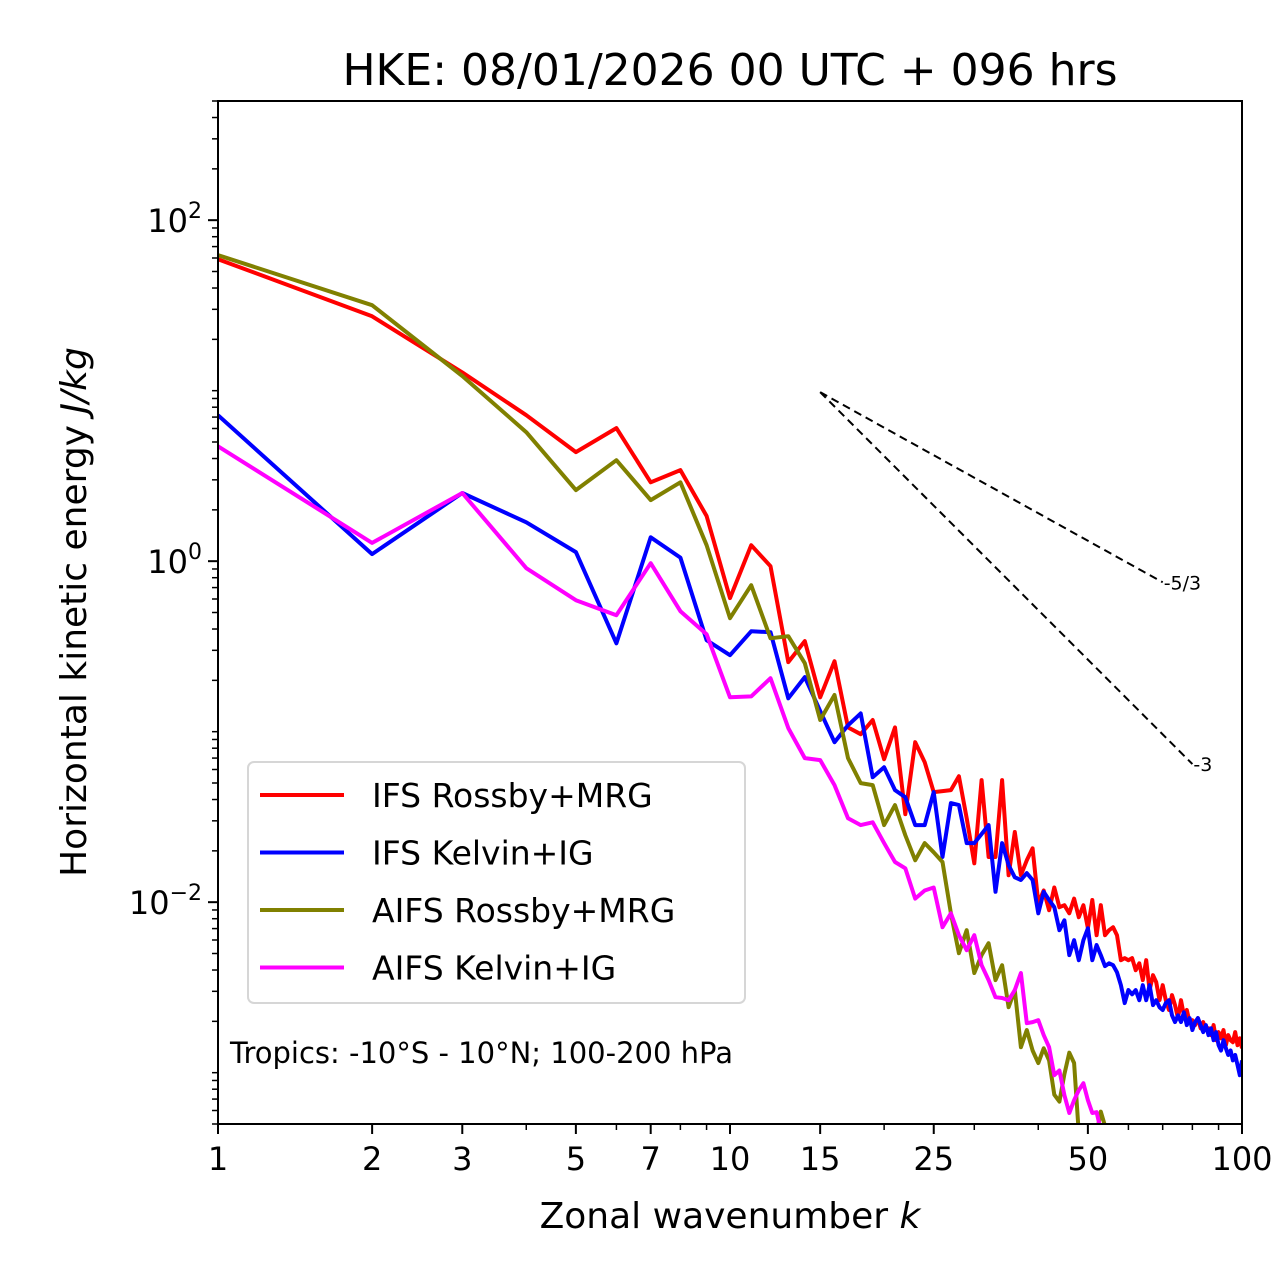  Describe the element at coordinates (462, 1159) in the screenshot. I see `x-tick-label: 3` at that location.